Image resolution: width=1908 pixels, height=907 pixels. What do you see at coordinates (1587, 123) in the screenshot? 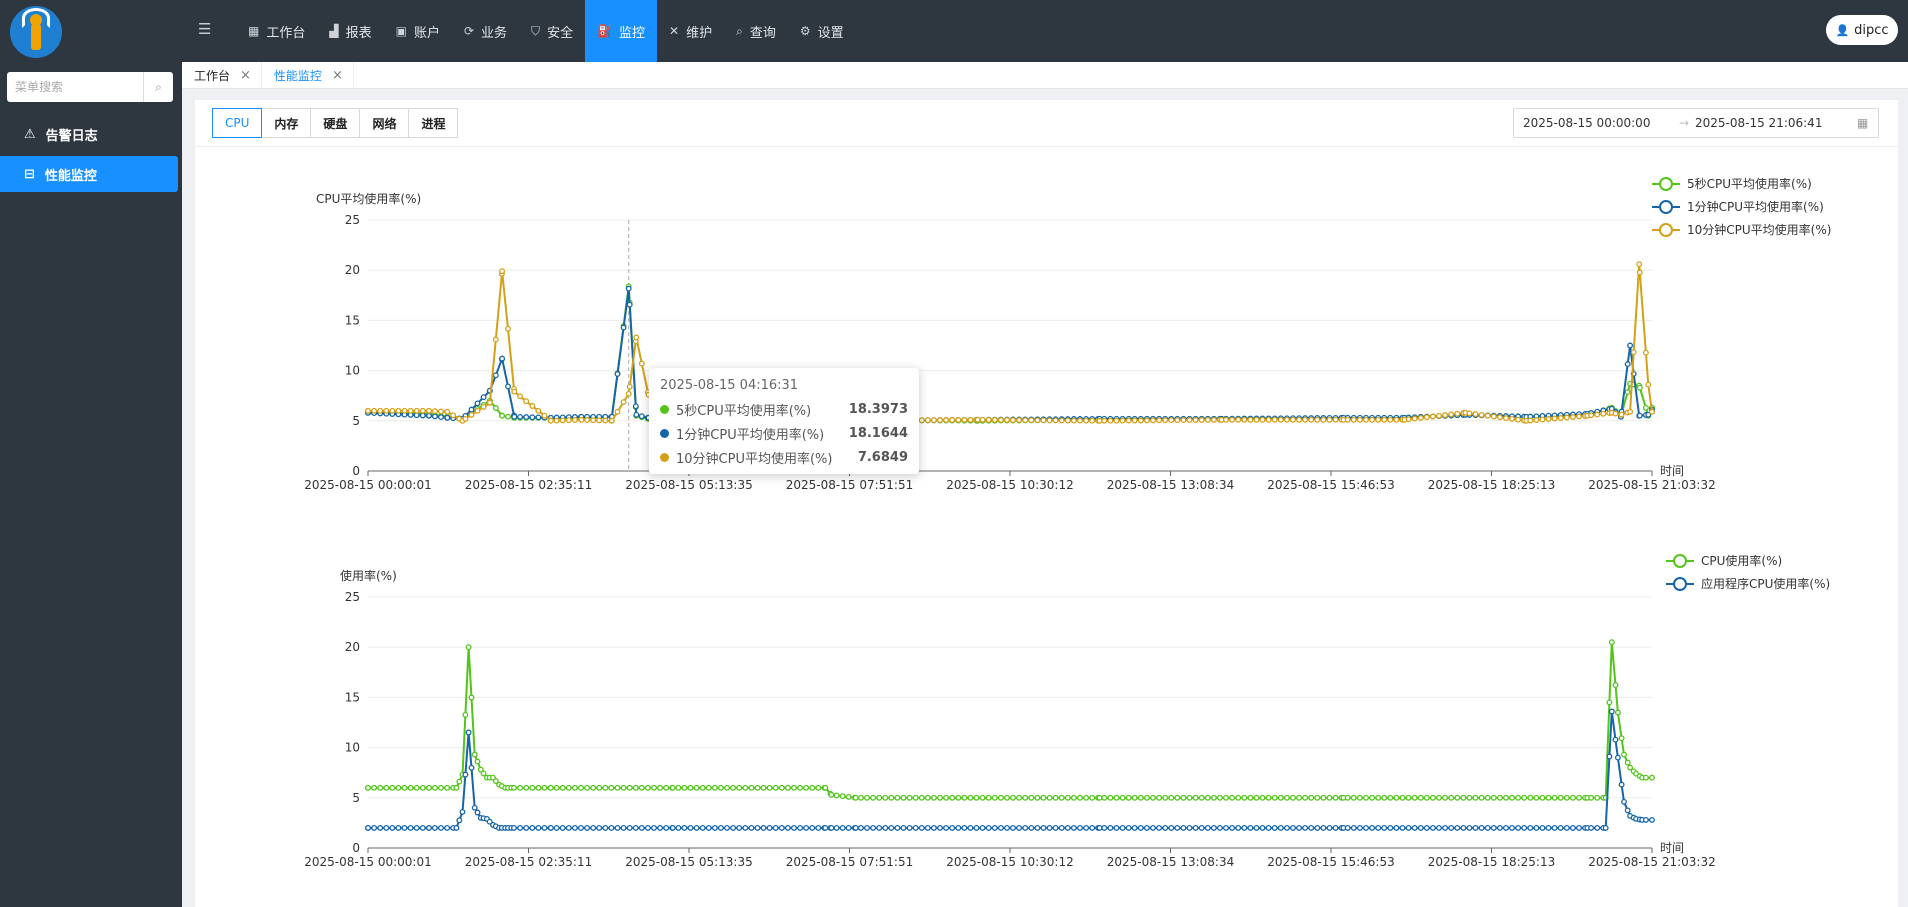
I see `start-date: 2025-08-15 00:00:00` at bounding box center [1587, 123].